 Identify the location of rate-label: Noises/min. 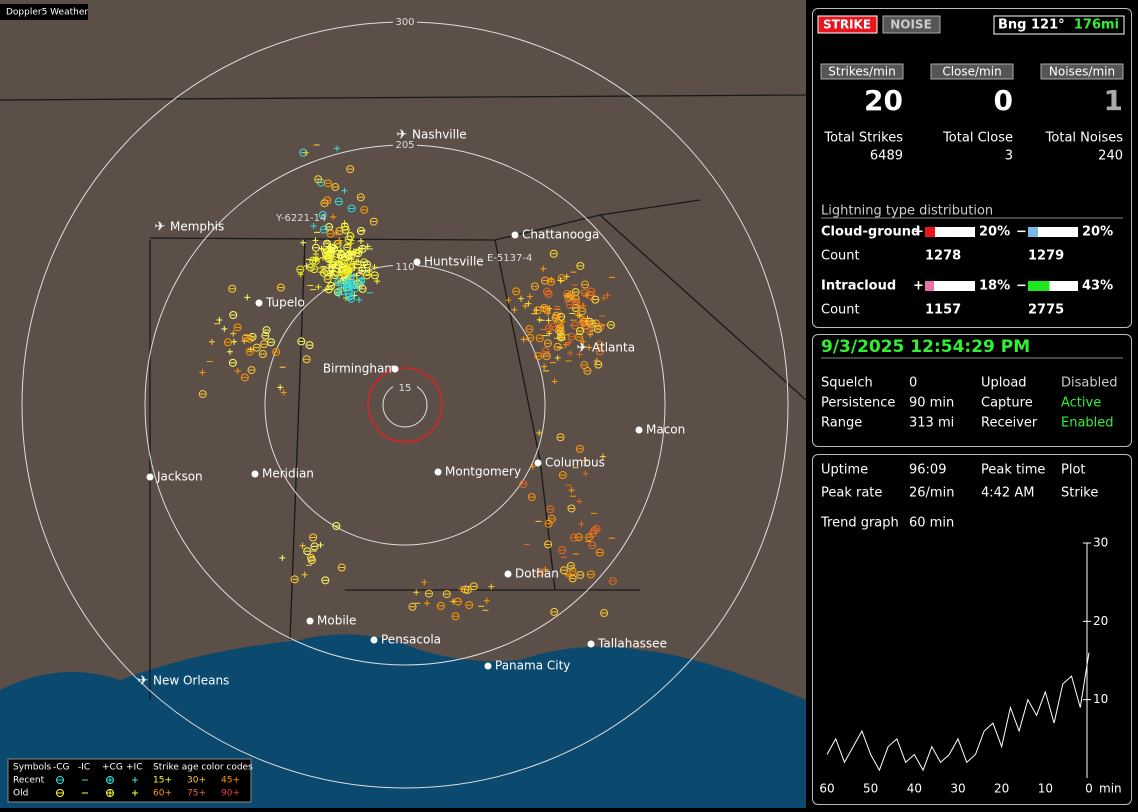
(1082, 72).